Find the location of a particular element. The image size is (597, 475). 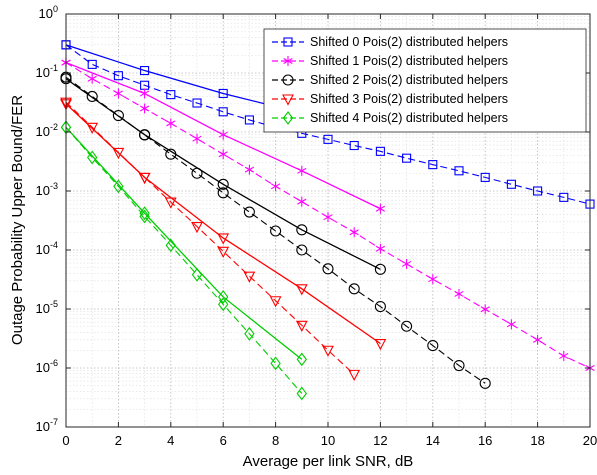

y-tick-label: 10⁻⁴ is located at coordinates (47, 248).